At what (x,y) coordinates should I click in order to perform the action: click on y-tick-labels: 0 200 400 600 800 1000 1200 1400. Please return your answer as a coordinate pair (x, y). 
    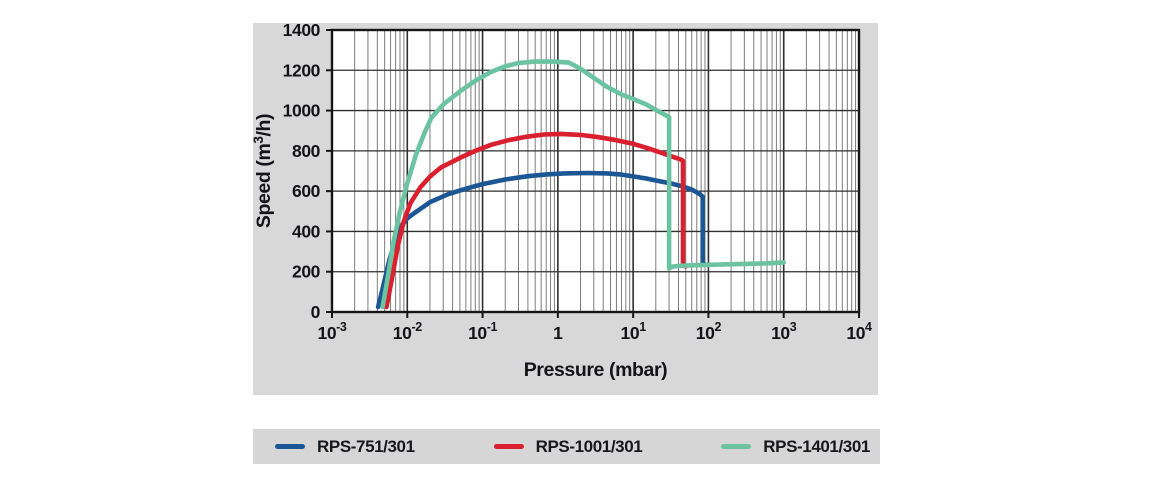
    Looking at the image, I should click on (302, 172).